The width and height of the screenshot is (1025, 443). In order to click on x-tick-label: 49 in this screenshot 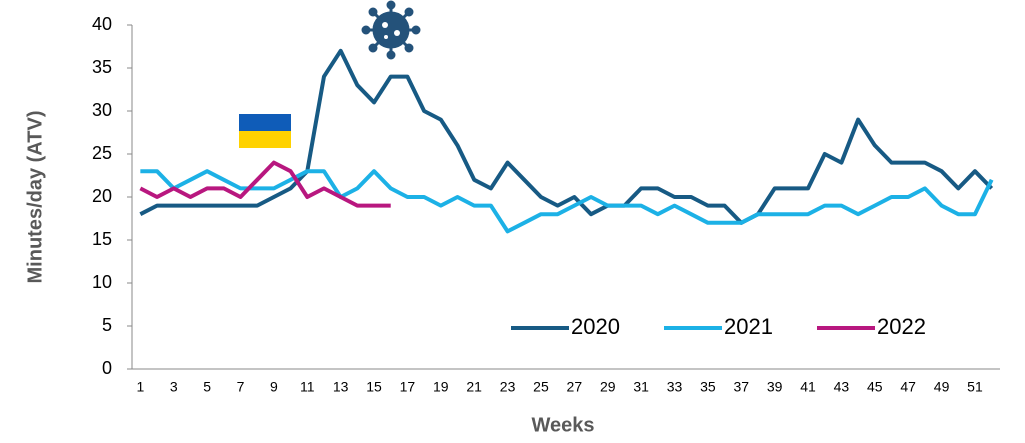, I will do `click(942, 387)`.